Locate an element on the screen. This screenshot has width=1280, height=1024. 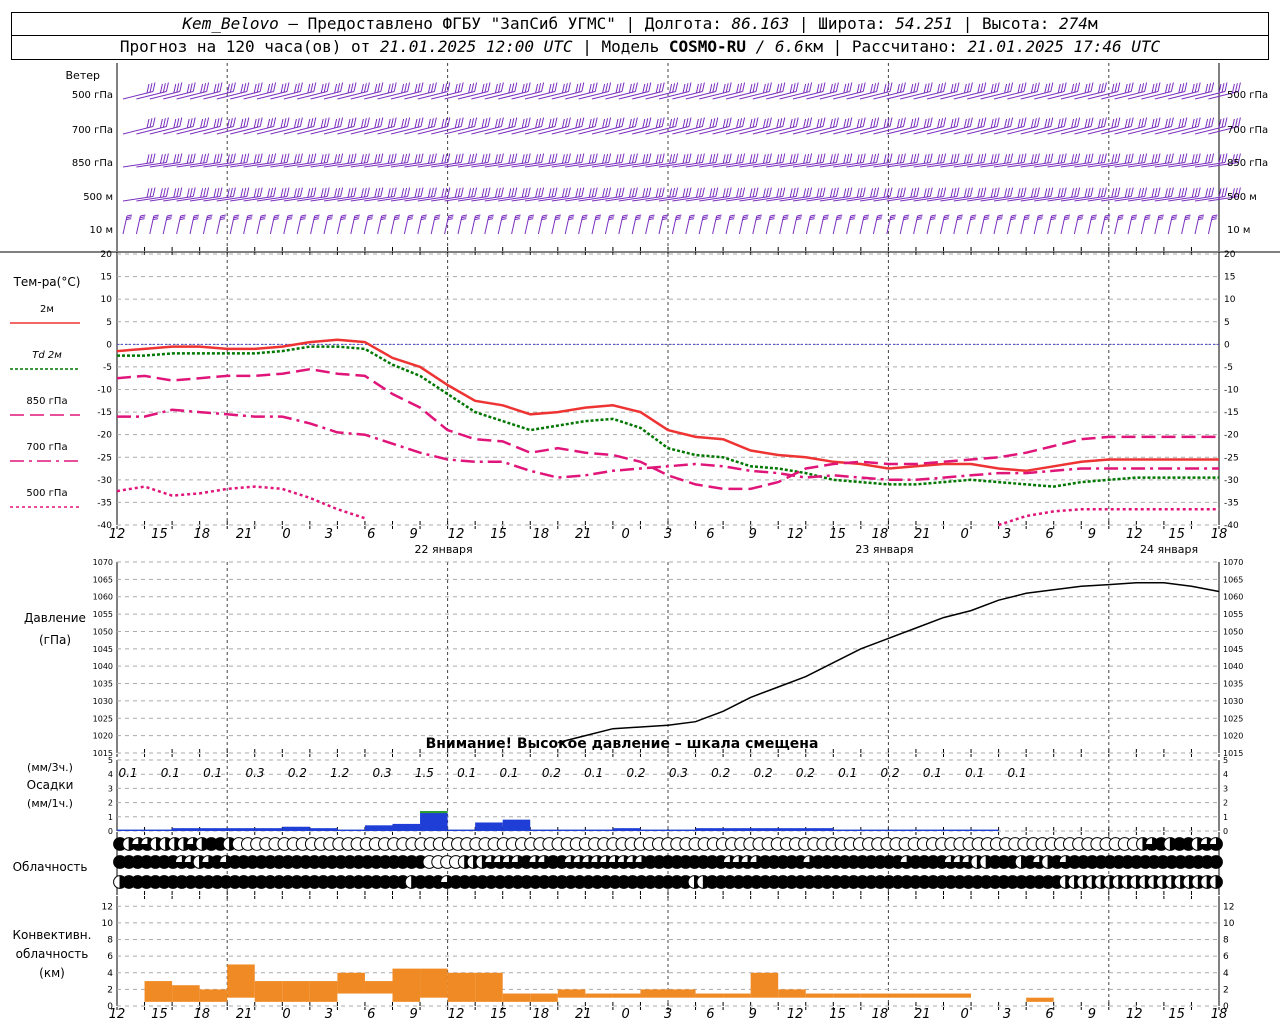
altitude-unit: м is located at coordinates (1092, 23).